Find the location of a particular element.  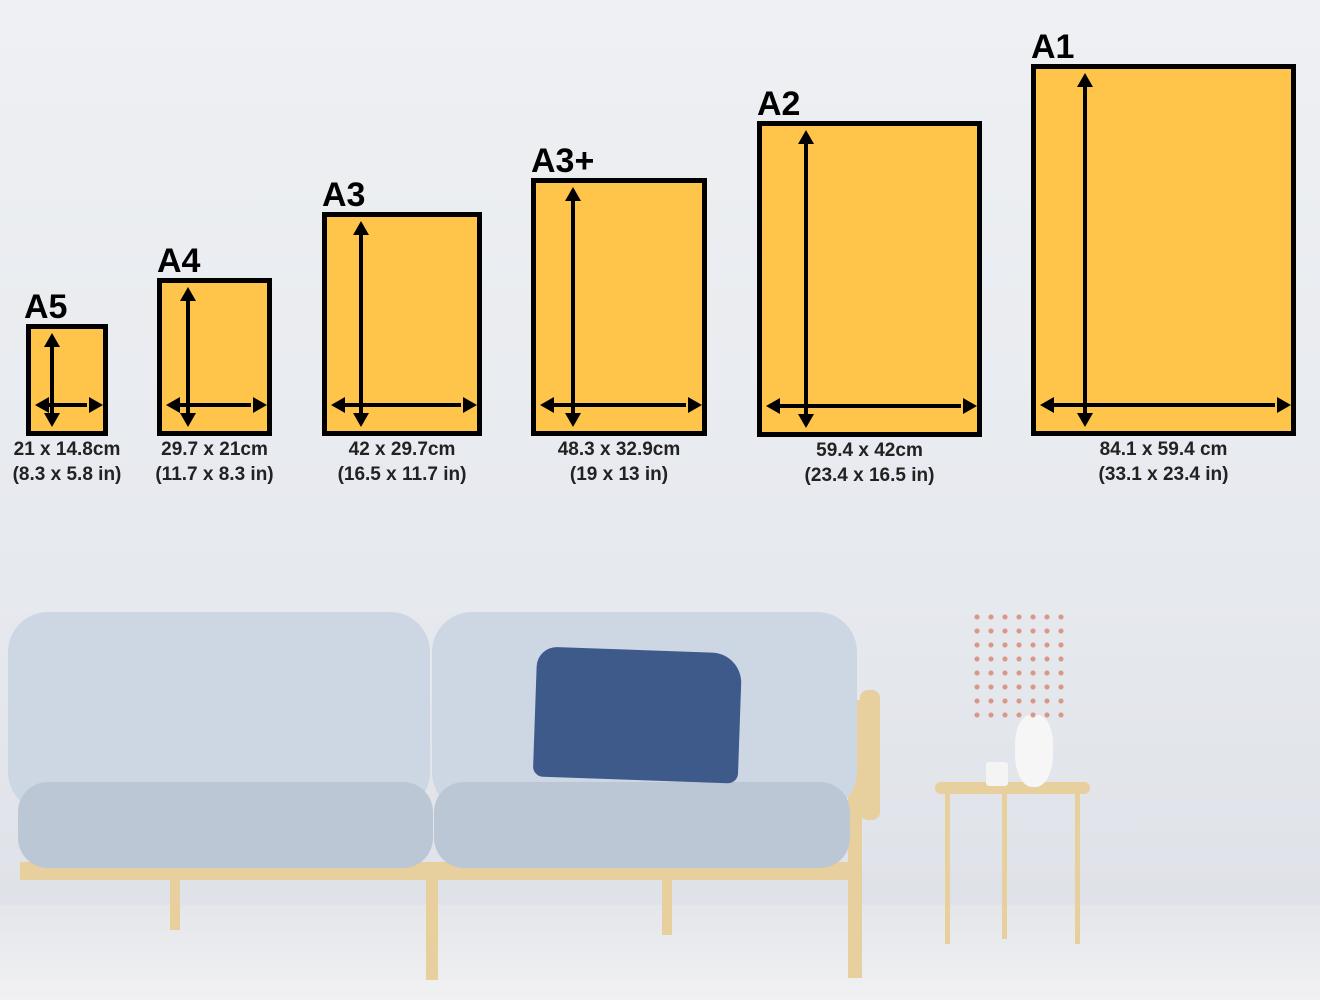

size-dimensions: 29.7 x 21cm (11.7 x 8.3 in) is located at coordinates (214, 462).